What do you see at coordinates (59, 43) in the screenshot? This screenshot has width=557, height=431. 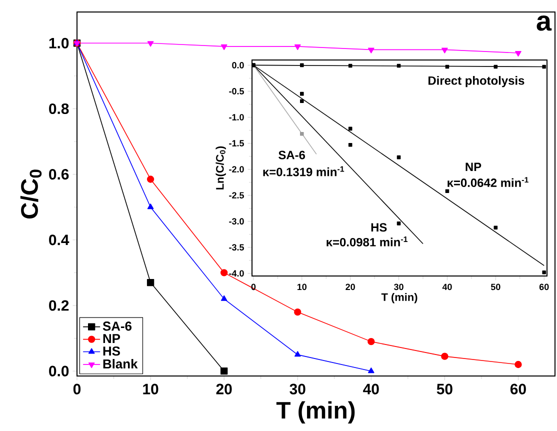 I see `y-tick-label: 1.0` at bounding box center [59, 43].